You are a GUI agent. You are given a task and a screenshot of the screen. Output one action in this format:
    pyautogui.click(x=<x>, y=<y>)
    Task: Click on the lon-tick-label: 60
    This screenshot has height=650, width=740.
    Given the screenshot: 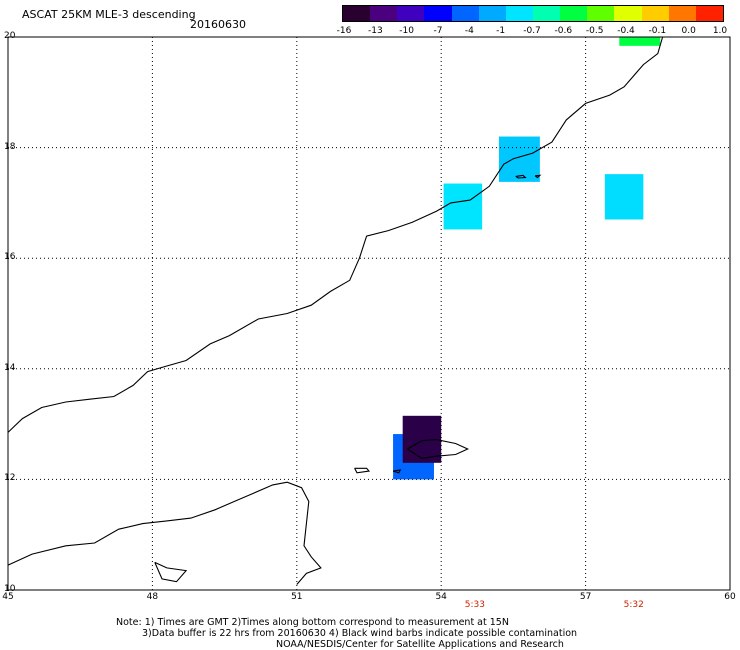 What is the action you would take?
    pyautogui.click(x=730, y=597)
    